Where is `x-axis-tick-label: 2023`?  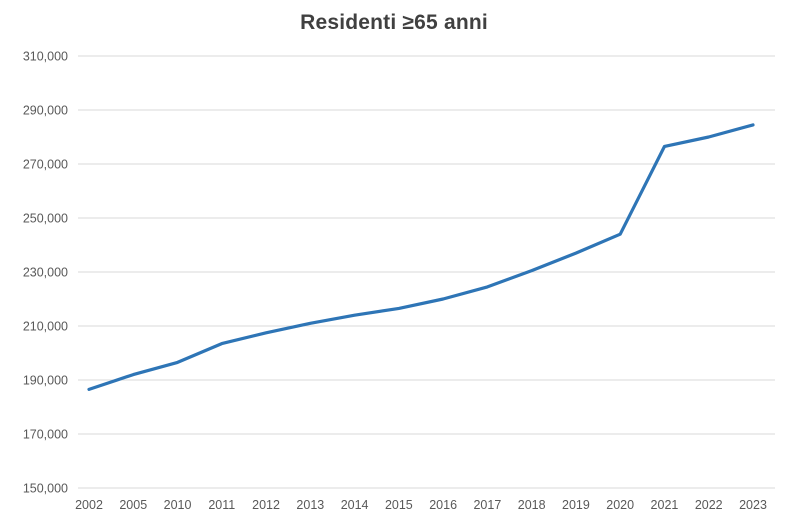
x-axis-tick-label: 2023 is located at coordinates (753, 505).